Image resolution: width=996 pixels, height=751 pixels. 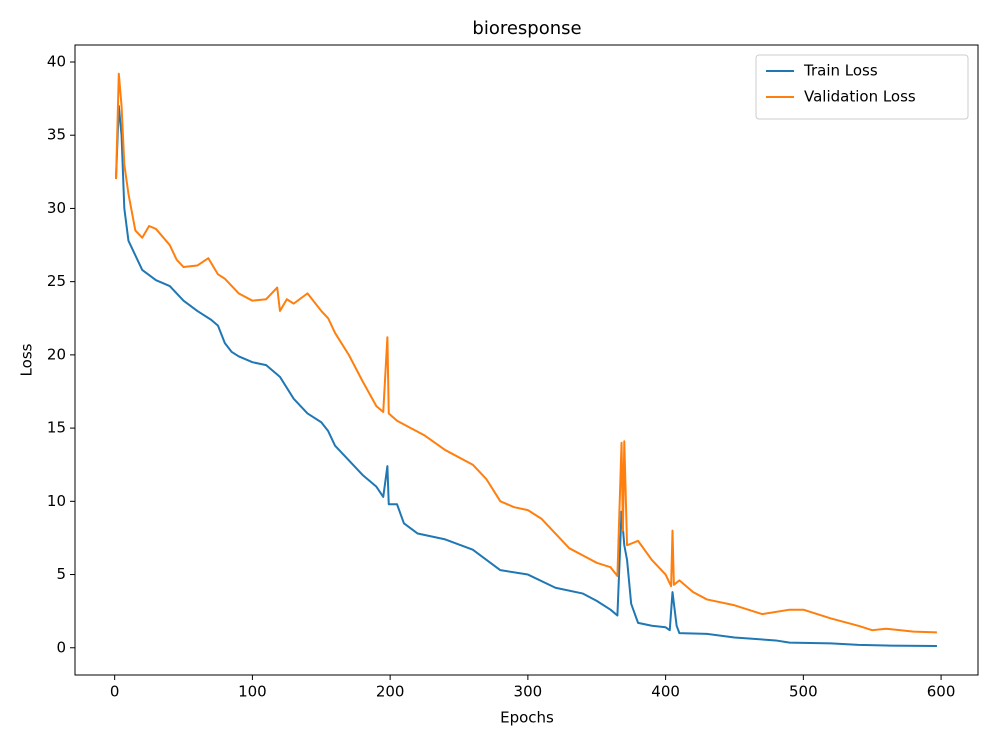 What do you see at coordinates (56, 501) in the screenshot?
I see `y-tick-label: 10` at bounding box center [56, 501].